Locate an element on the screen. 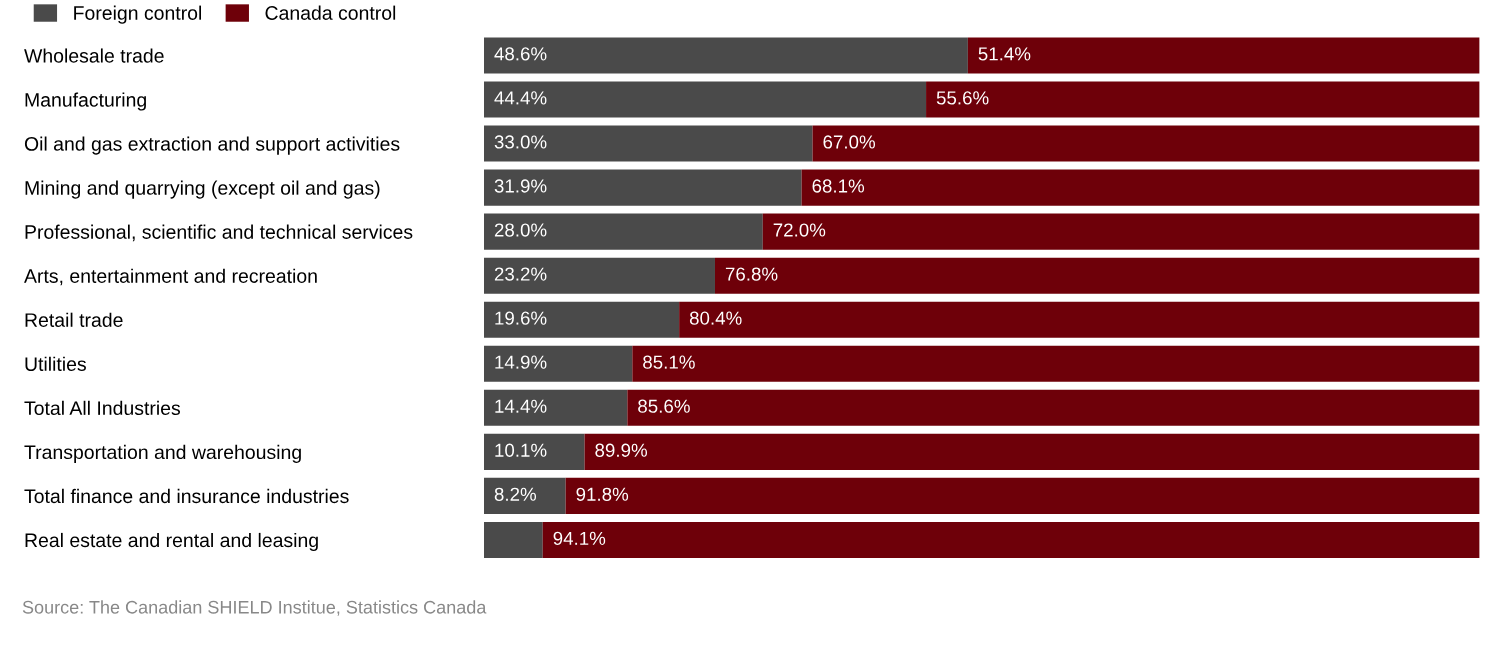 This screenshot has width=1486, height=669. data-label: 10.1% is located at coordinates (521, 450).